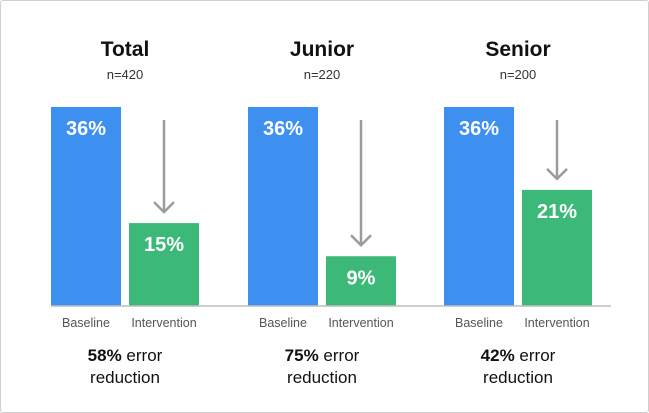 This screenshot has height=413, width=649. Describe the element at coordinates (125, 74) in the screenshot. I see `panel-n-label: n=420` at that location.